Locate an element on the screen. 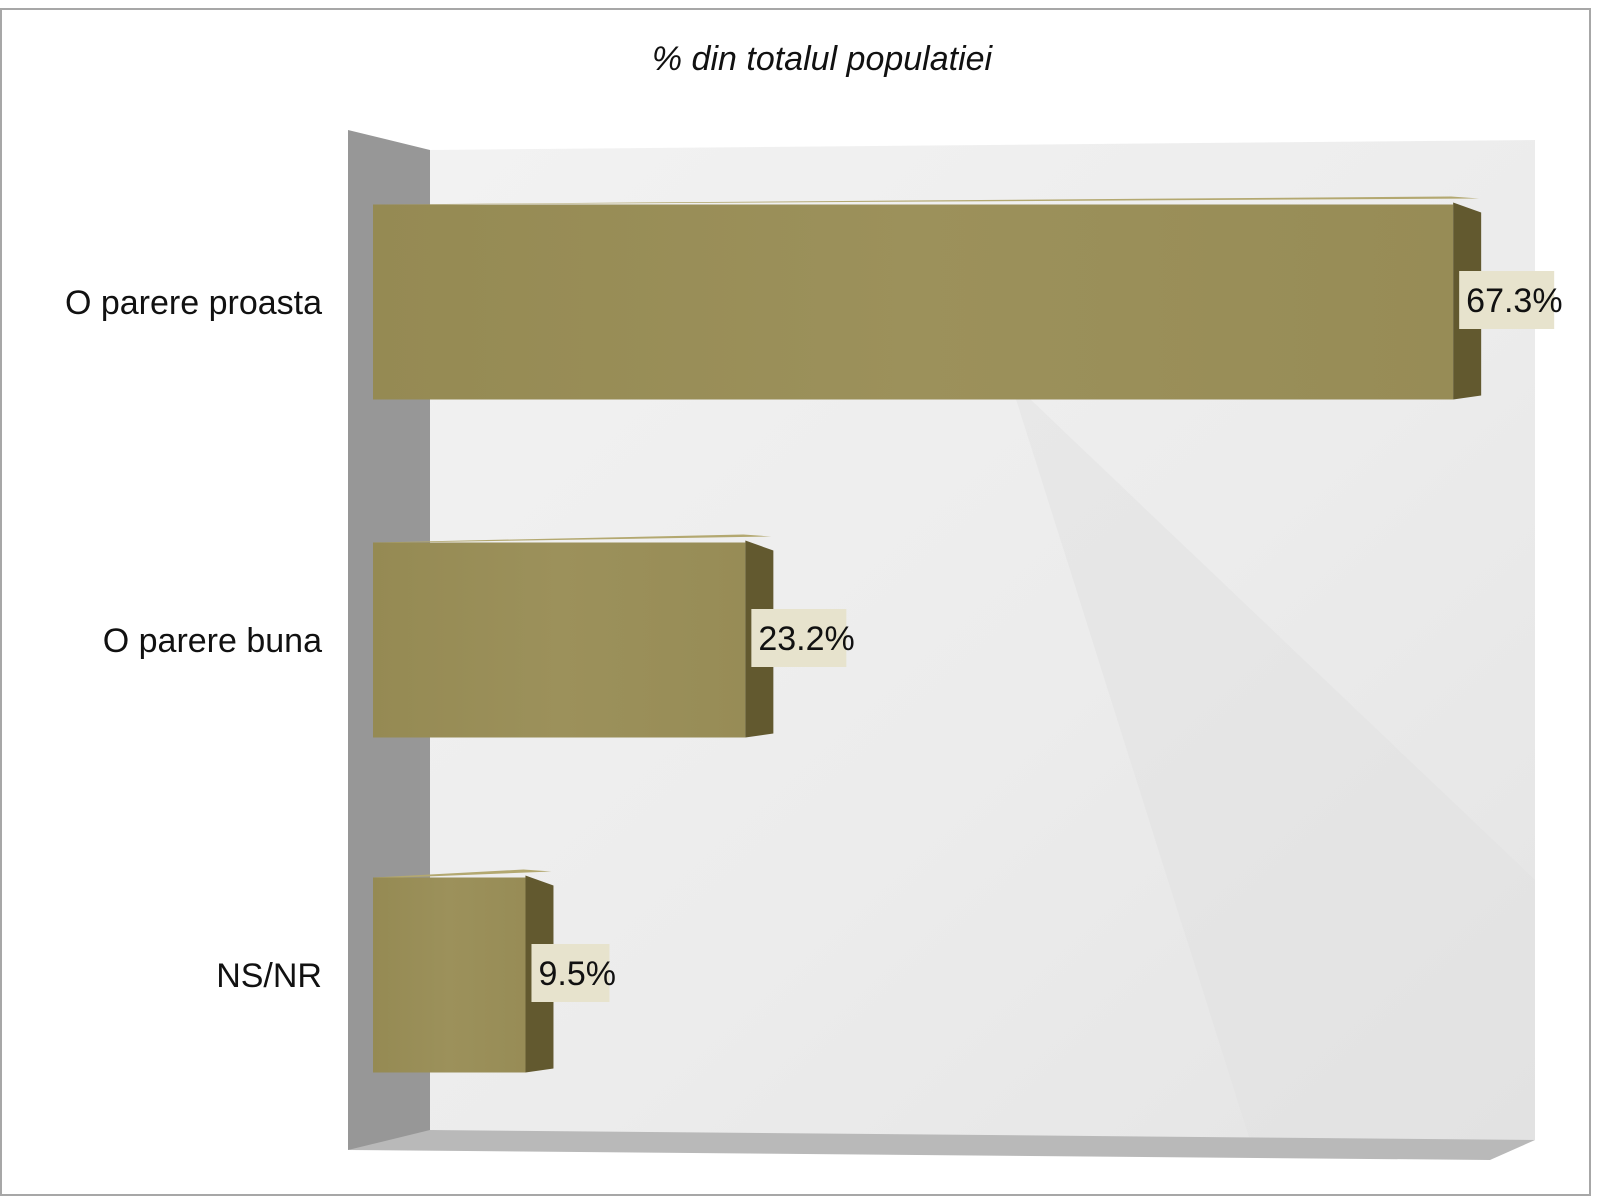 The width and height of the screenshot is (1600, 1200). bar-group: NS/NR 9.5% is located at coordinates (416, 971).